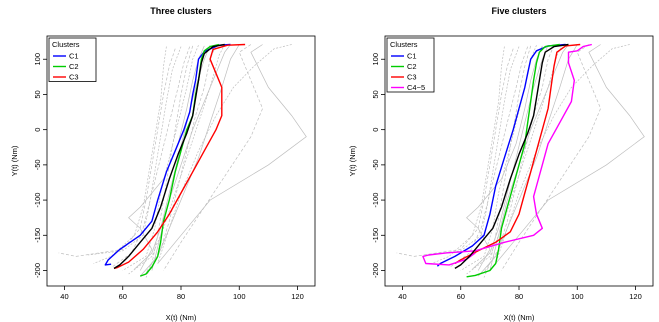 This screenshot has width=659, height=322. Describe the element at coordinates (416, 87) in the screenshot. I see `legend-label: C4−5` at that location.